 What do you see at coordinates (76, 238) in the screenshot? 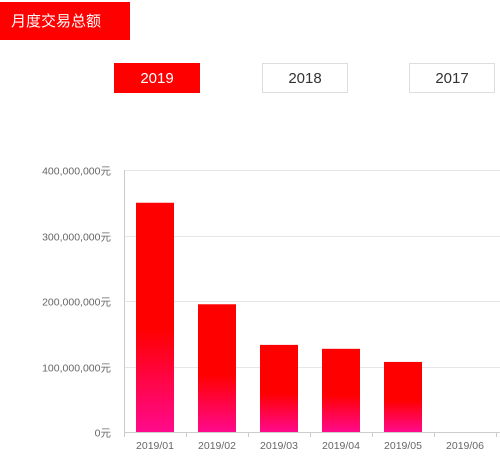
I see `y-tick-label: 300,000,000元` at bounding box center [76, 238].